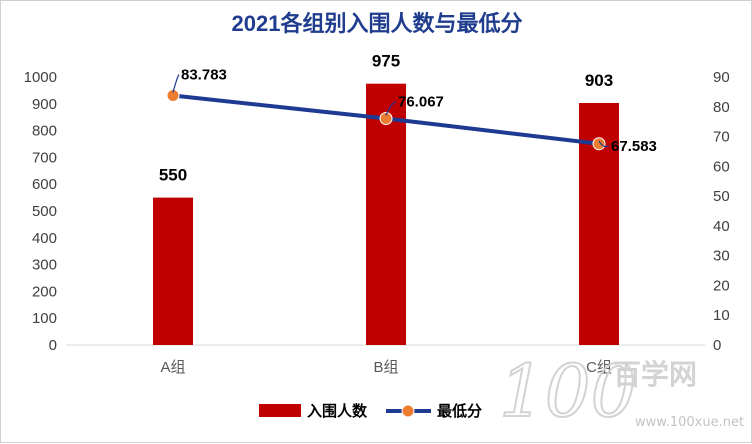  What do you see at coordinates (386, 61) in the screenshot?
I see `bar-data-label: 975` at bounding box center [386, 61].